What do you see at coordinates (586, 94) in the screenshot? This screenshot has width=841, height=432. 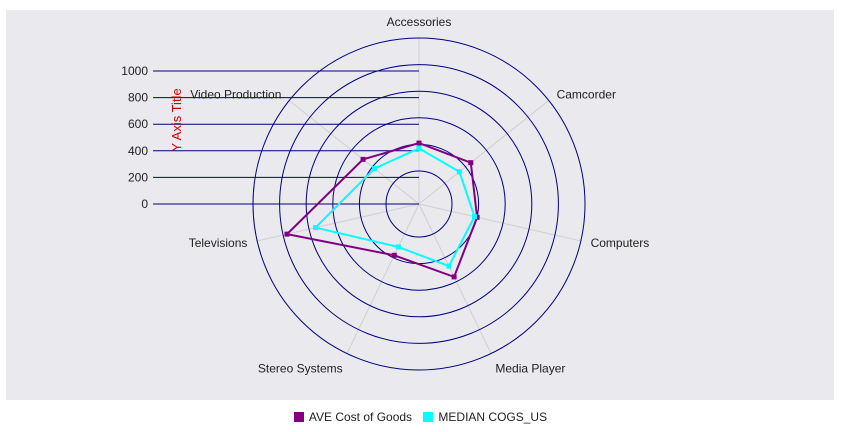 I see `category-label: Camcorder` at bounding box center [586, 94].